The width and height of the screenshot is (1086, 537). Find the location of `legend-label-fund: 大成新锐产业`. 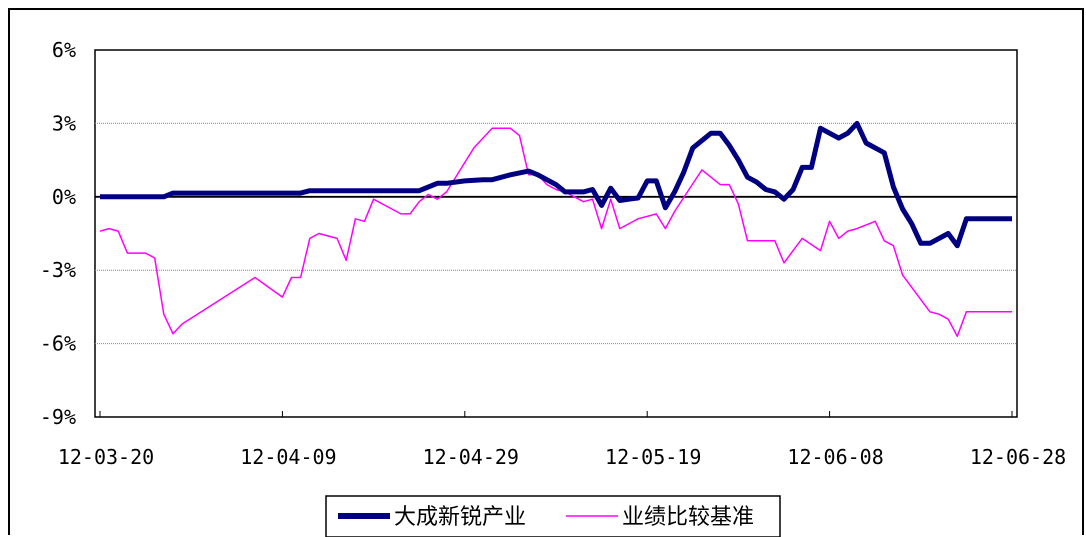

legend-label-fund: 大成新锐产业 is located at coordinates (460, 517).